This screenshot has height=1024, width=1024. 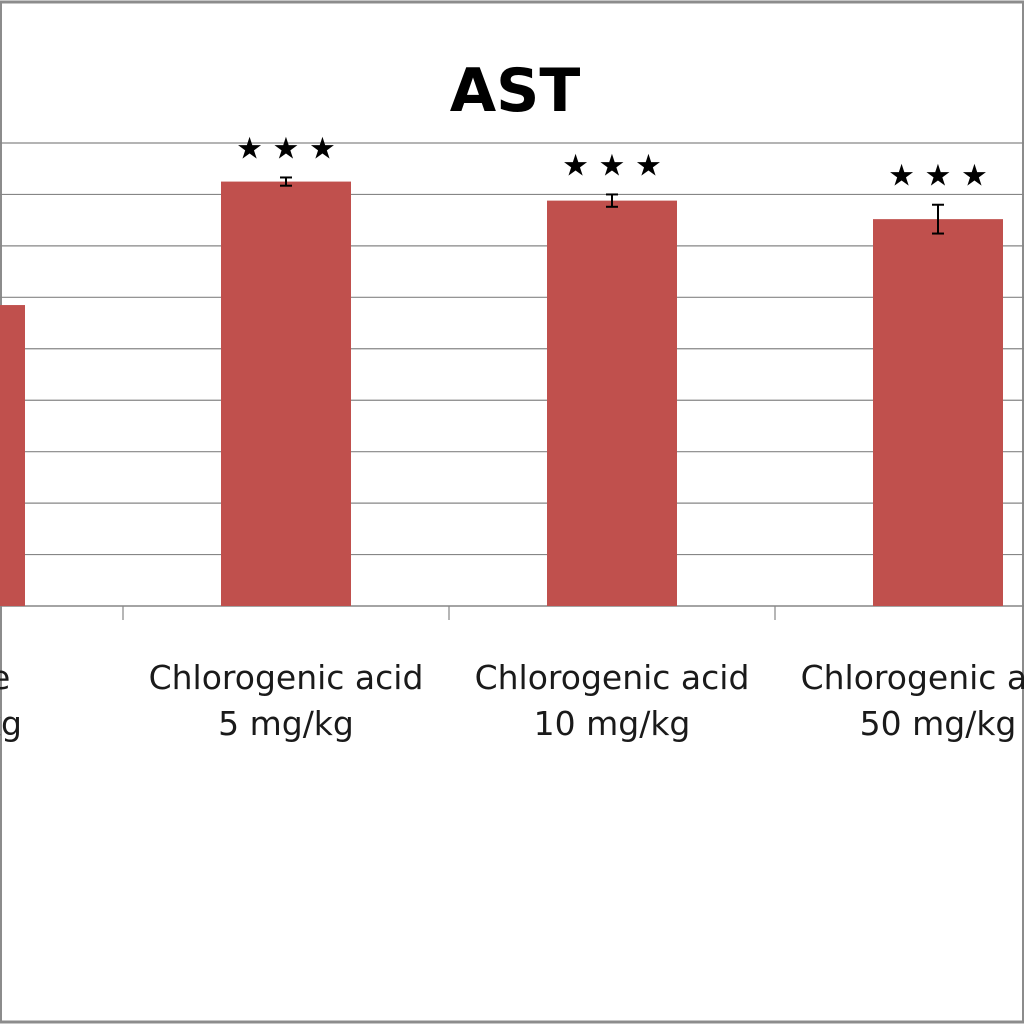 I want to click on chart-title: AST, so click(x=515, y=91).